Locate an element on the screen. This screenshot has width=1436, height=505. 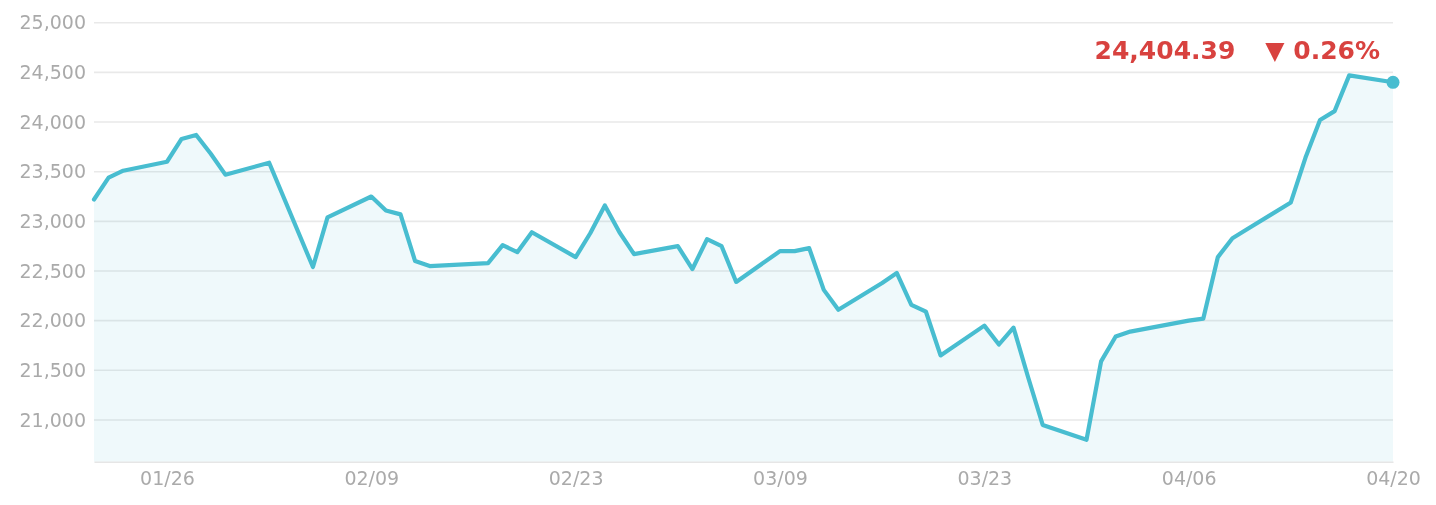
annotation: 24,404.39 is located at coordinates (1165, 50).